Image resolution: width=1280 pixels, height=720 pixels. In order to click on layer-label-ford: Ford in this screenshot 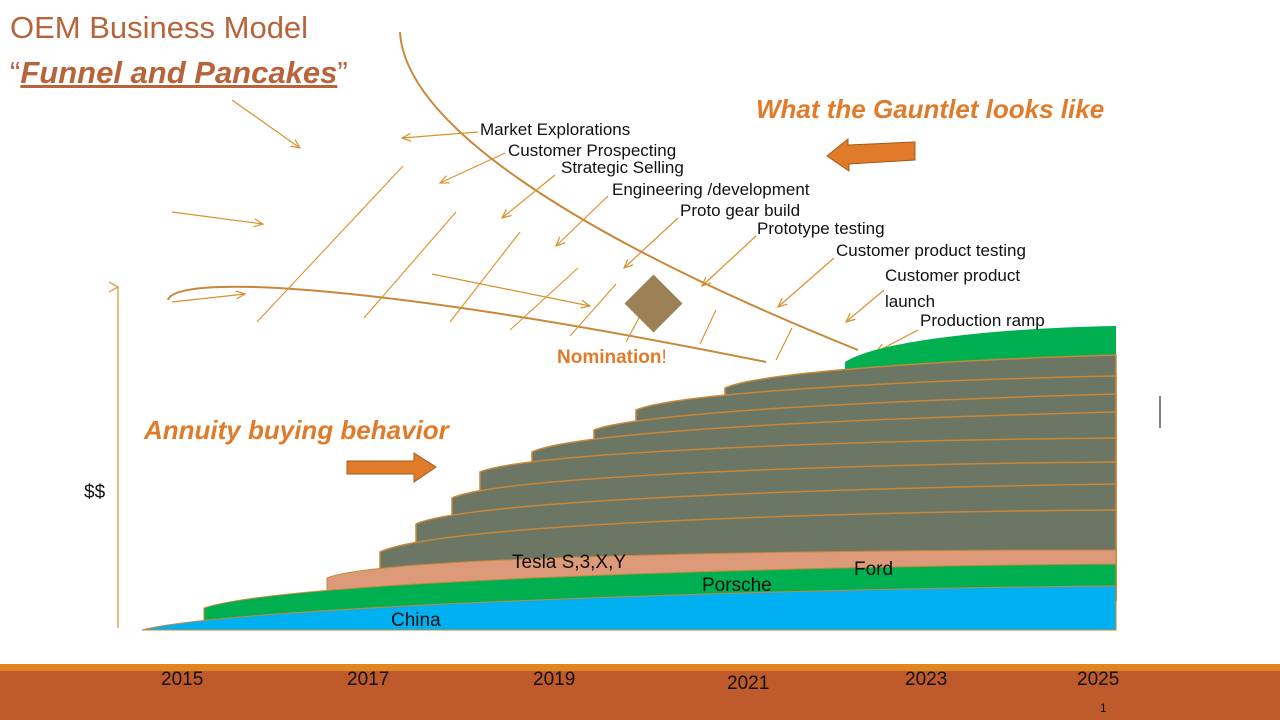, I will do `click(874, 569)`.